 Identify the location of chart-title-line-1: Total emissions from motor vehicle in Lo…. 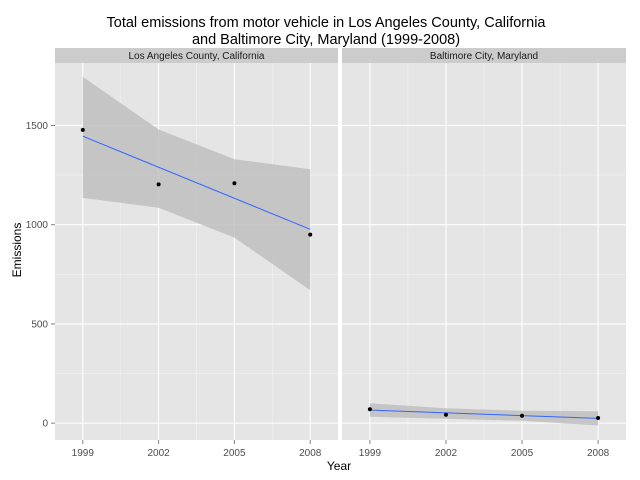
(327, 23).